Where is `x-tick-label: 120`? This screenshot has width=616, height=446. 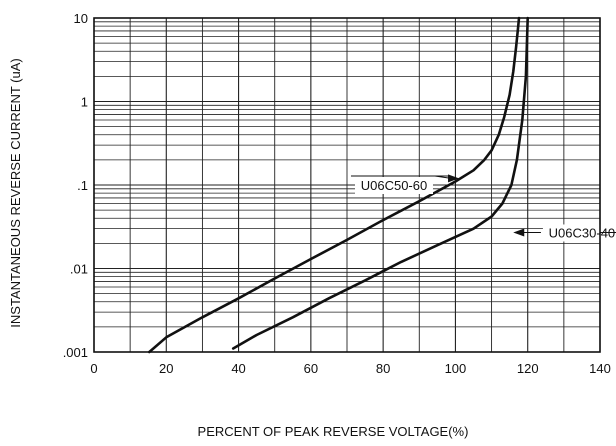 x-tick-label: 120 is located at coordinates (528, 368).